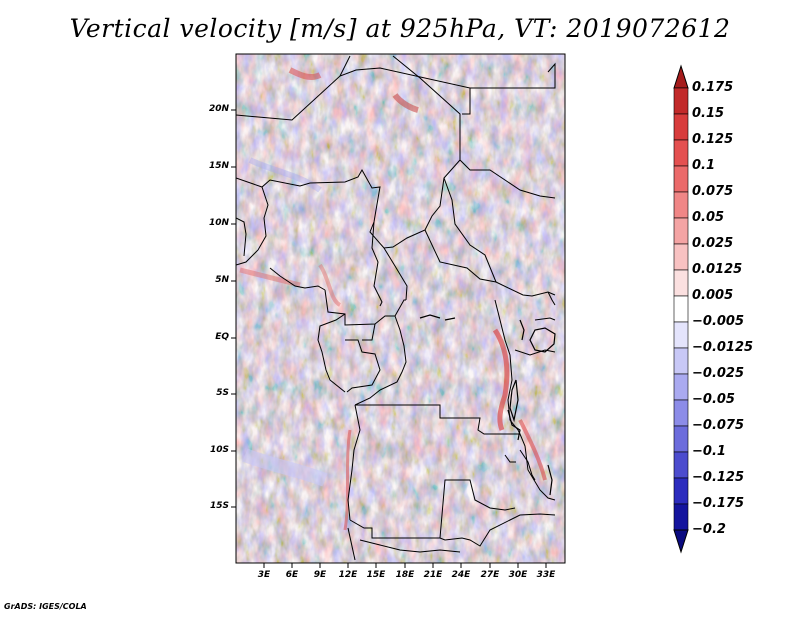 The image size is (800, 618). What do you see at coordinates (461, 575) in the screenshot?
I see `lon-label-24e: 24E` at bounding box center [461, 575].